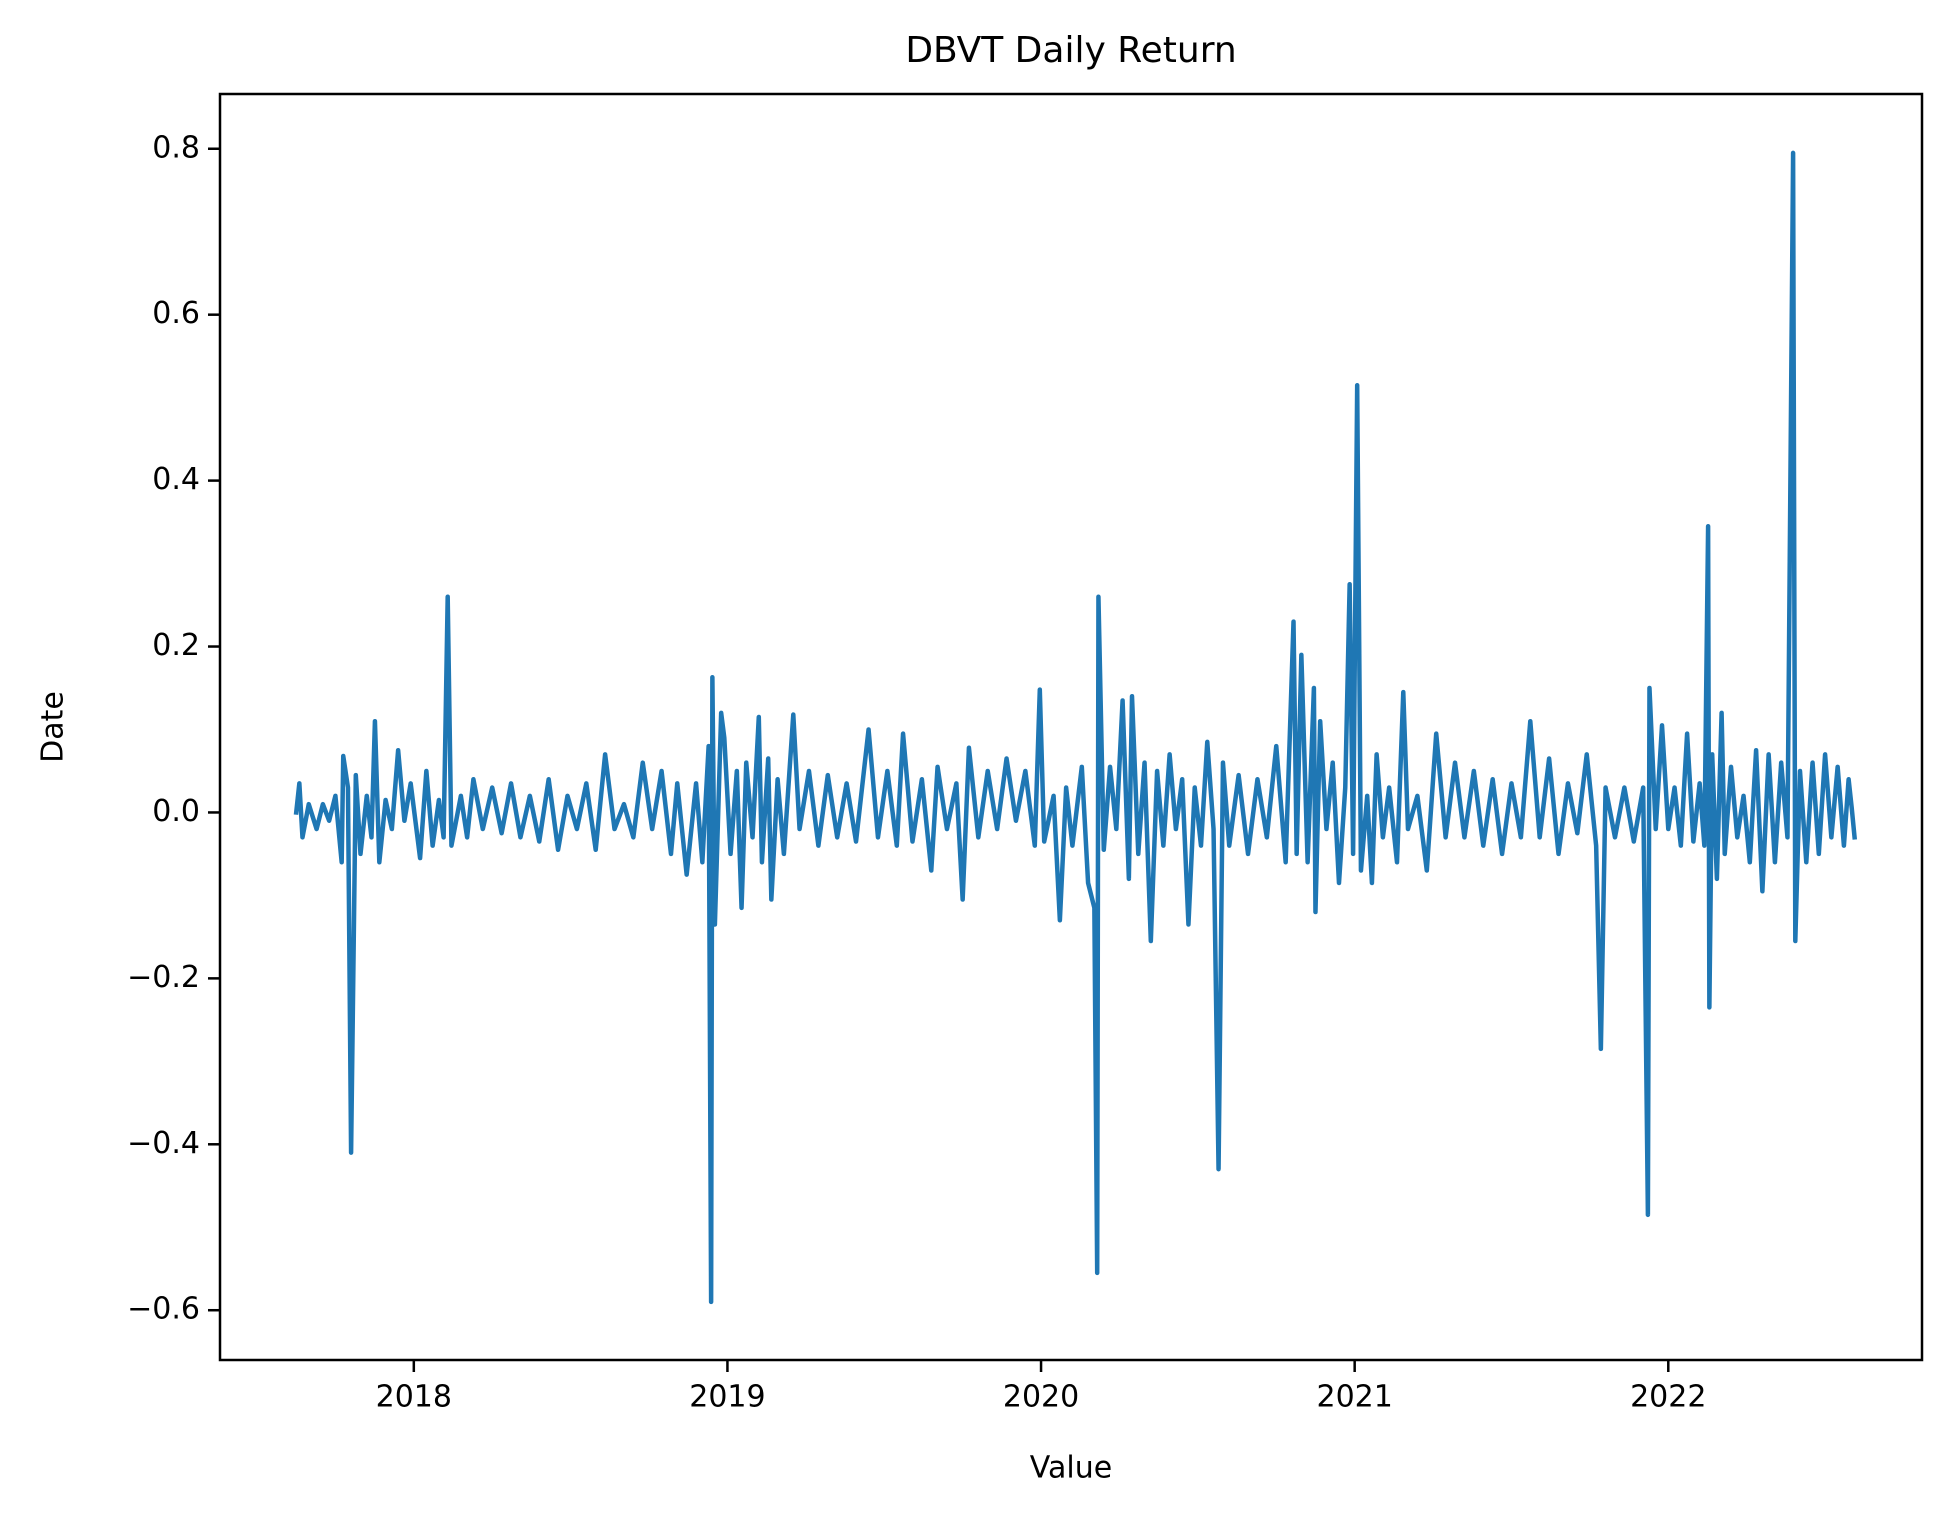 This screenshot has width=1950, height=1515. Describe the element at coordinates (163, 1143) in the screenshot. I see `y-tick-label: −0.4` at that location.